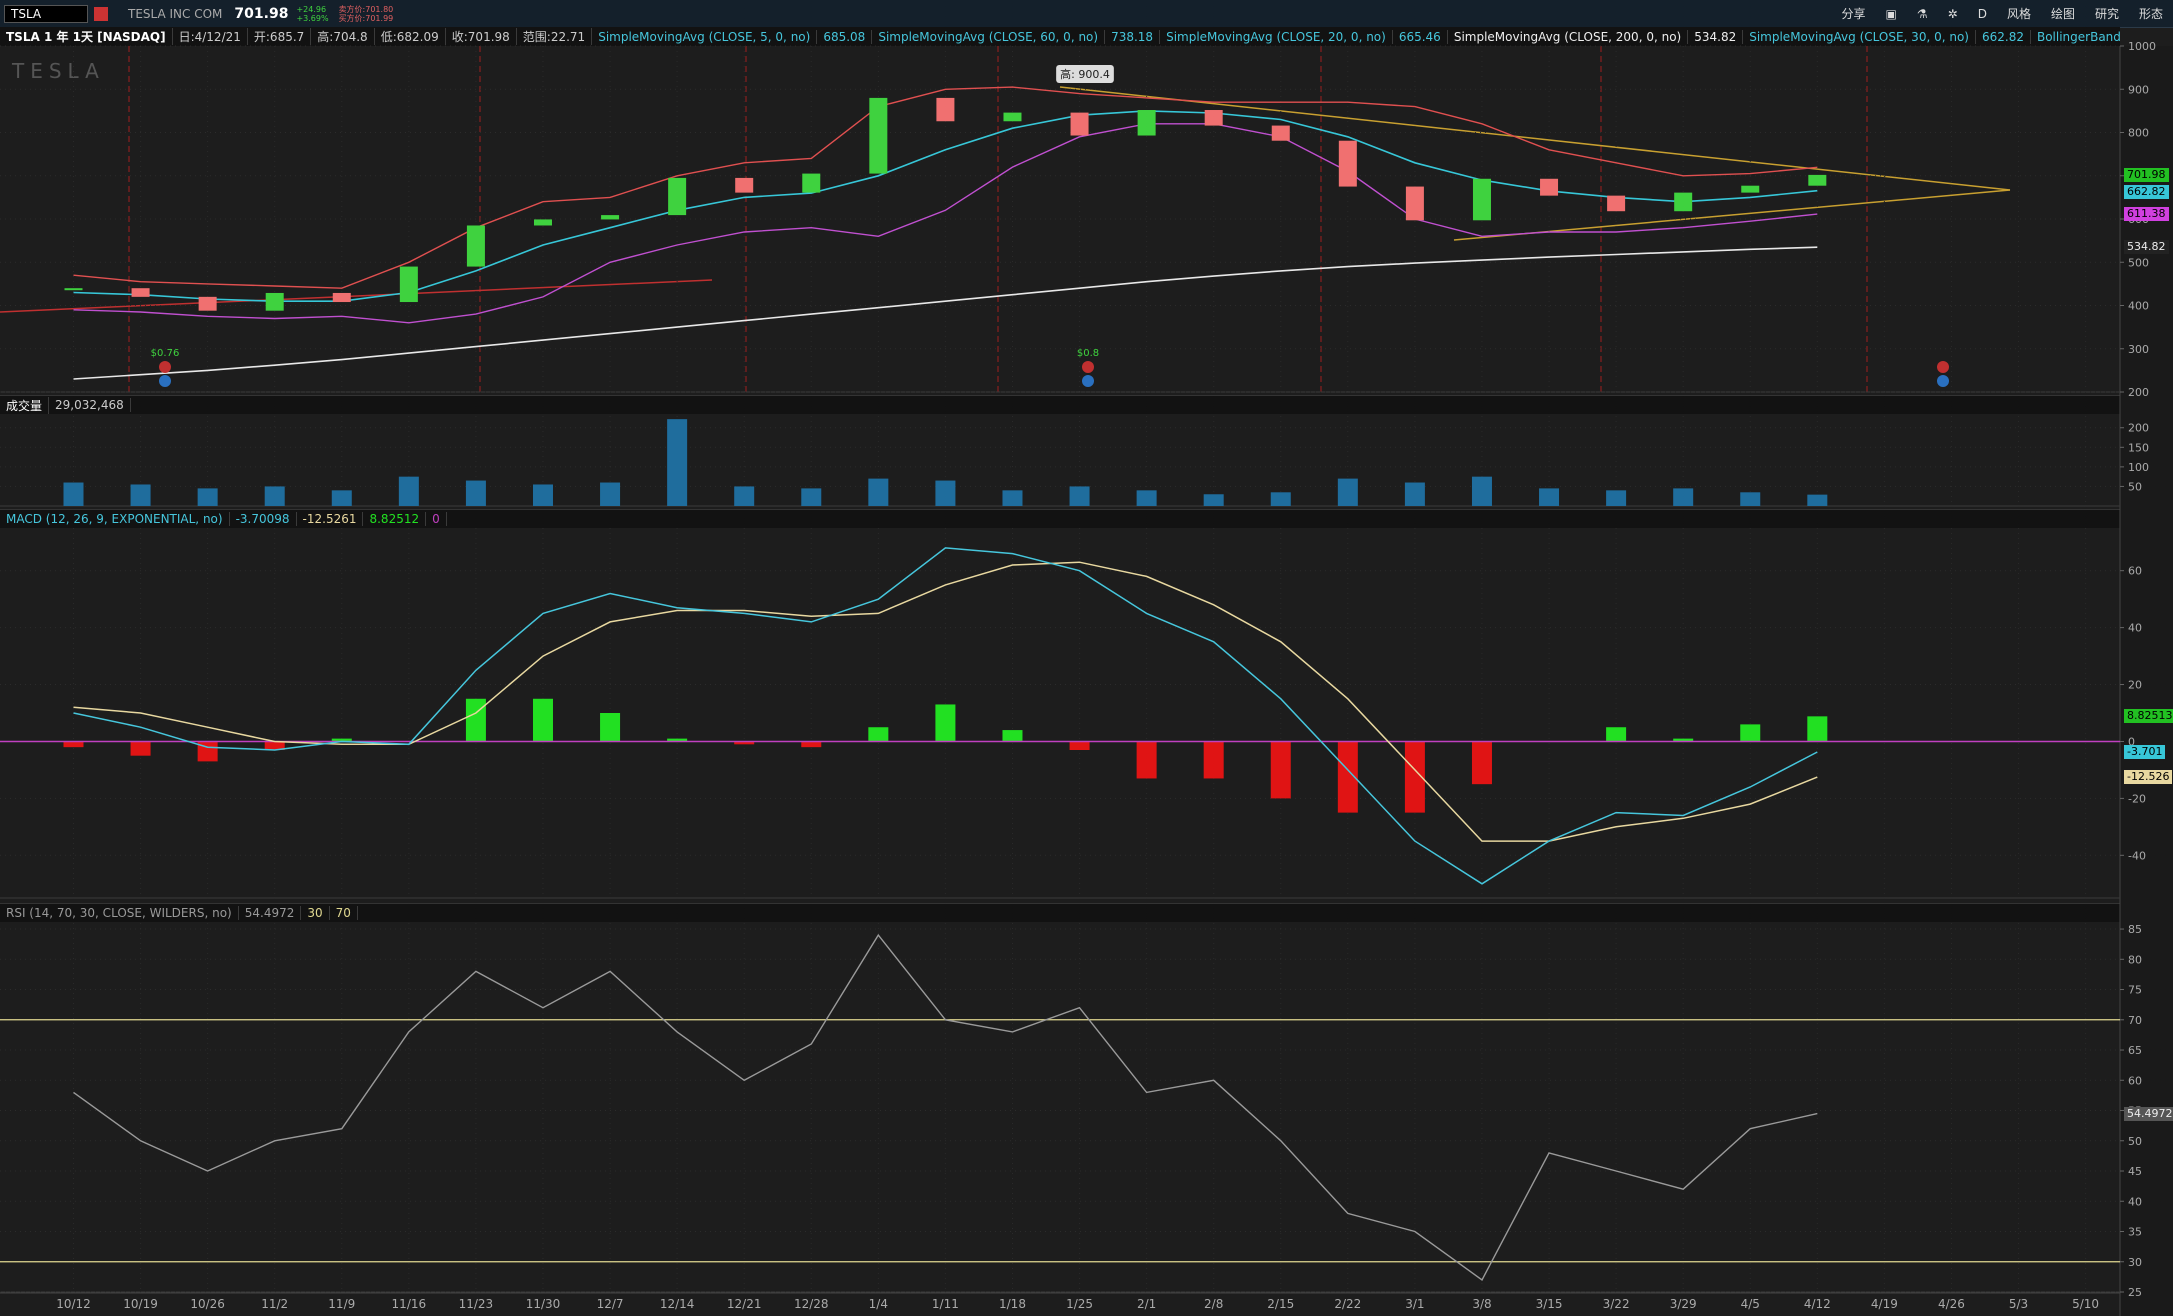 This screenshot has height=1316, width=2173. What do you see at coordinates (2135, 486) in the screenshot?
I see `y-tick-label: 50` at bounding box center [2135, 486].